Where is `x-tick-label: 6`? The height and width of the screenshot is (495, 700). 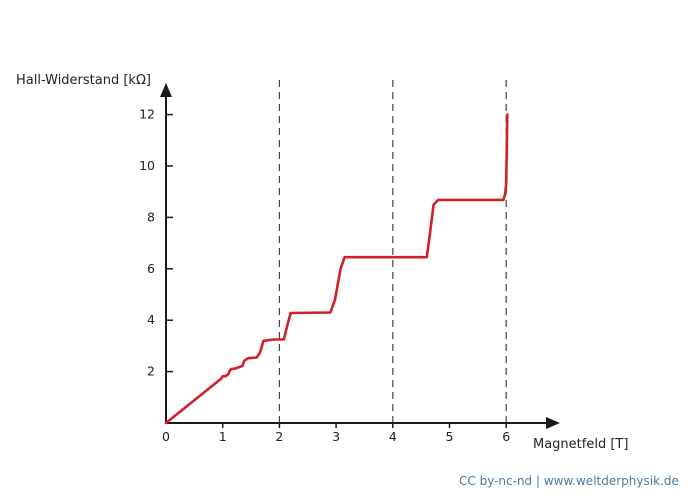
x-tick-label: 6 is located at coordinates (506, 436).